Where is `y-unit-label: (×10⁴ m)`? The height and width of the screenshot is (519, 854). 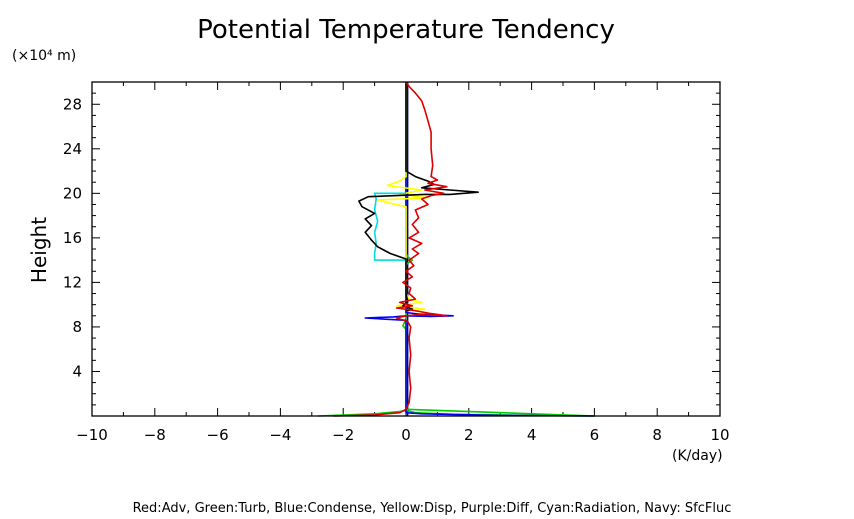
y-unit-label: (×10⁴ m) is located at coordinates (44, 56).